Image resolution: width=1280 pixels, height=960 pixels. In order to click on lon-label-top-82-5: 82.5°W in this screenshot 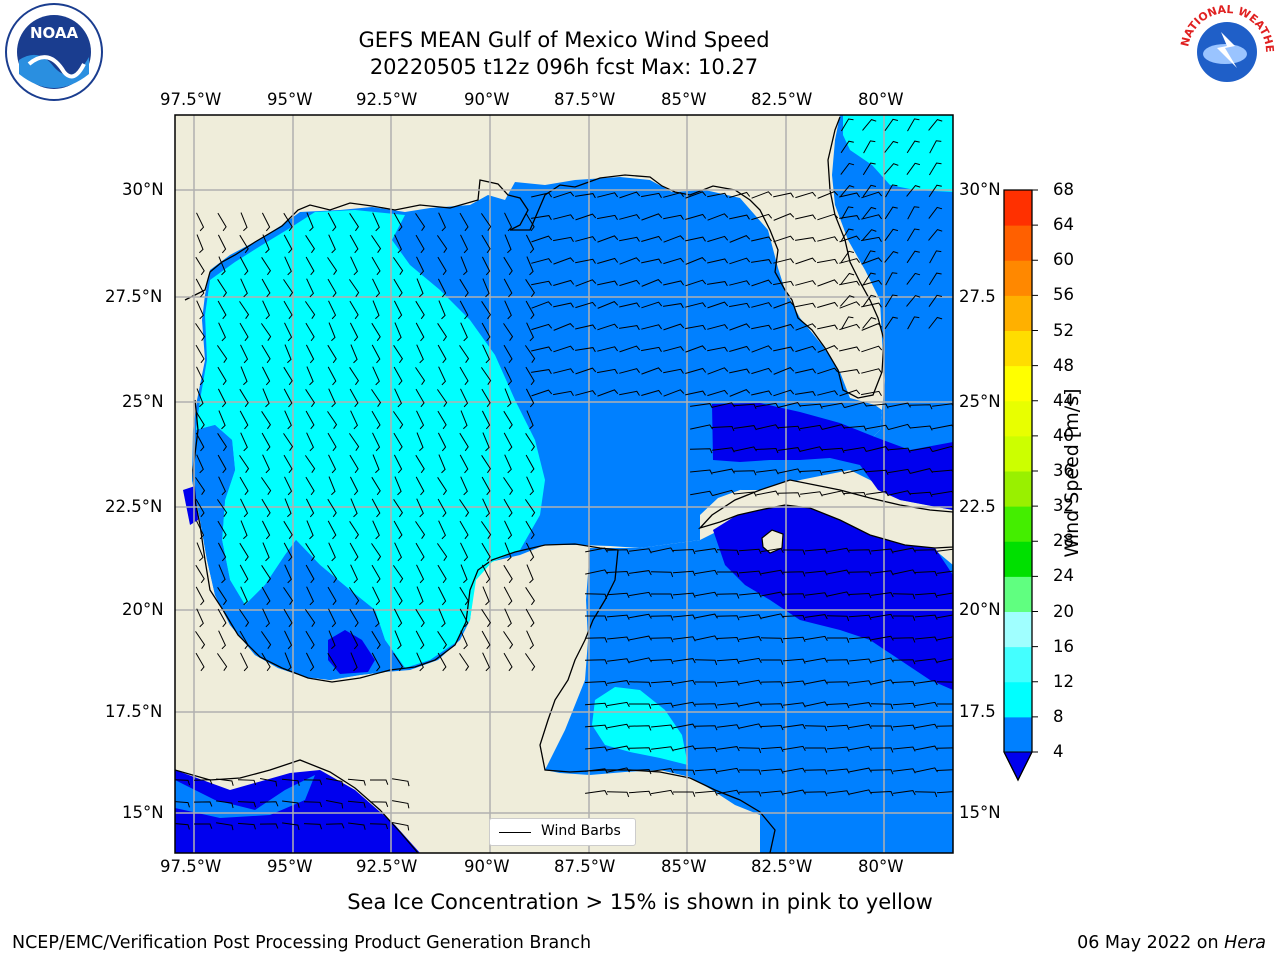, I will do `click(782, 99)`.